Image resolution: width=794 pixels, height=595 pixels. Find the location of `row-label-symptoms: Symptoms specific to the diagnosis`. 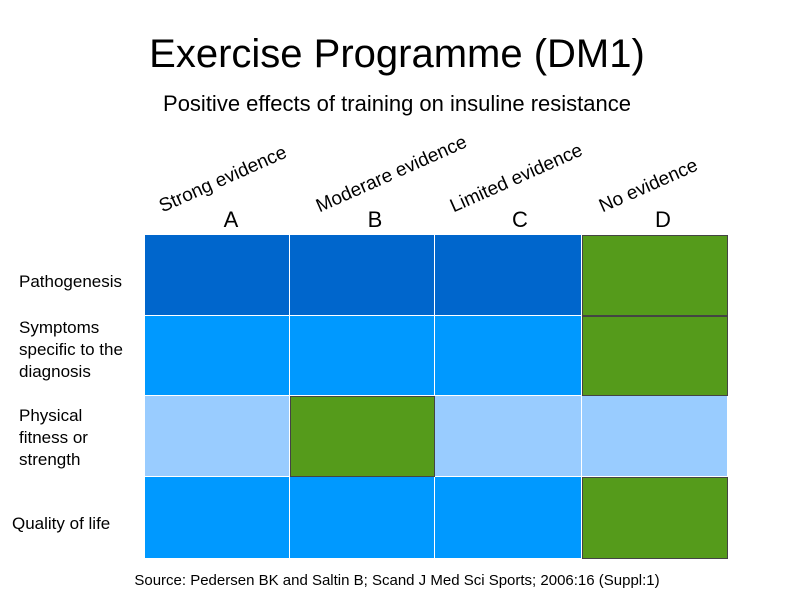

row-label-symptoms: Symptoms specific to the diagnosis is located at coordinates (71, 349).